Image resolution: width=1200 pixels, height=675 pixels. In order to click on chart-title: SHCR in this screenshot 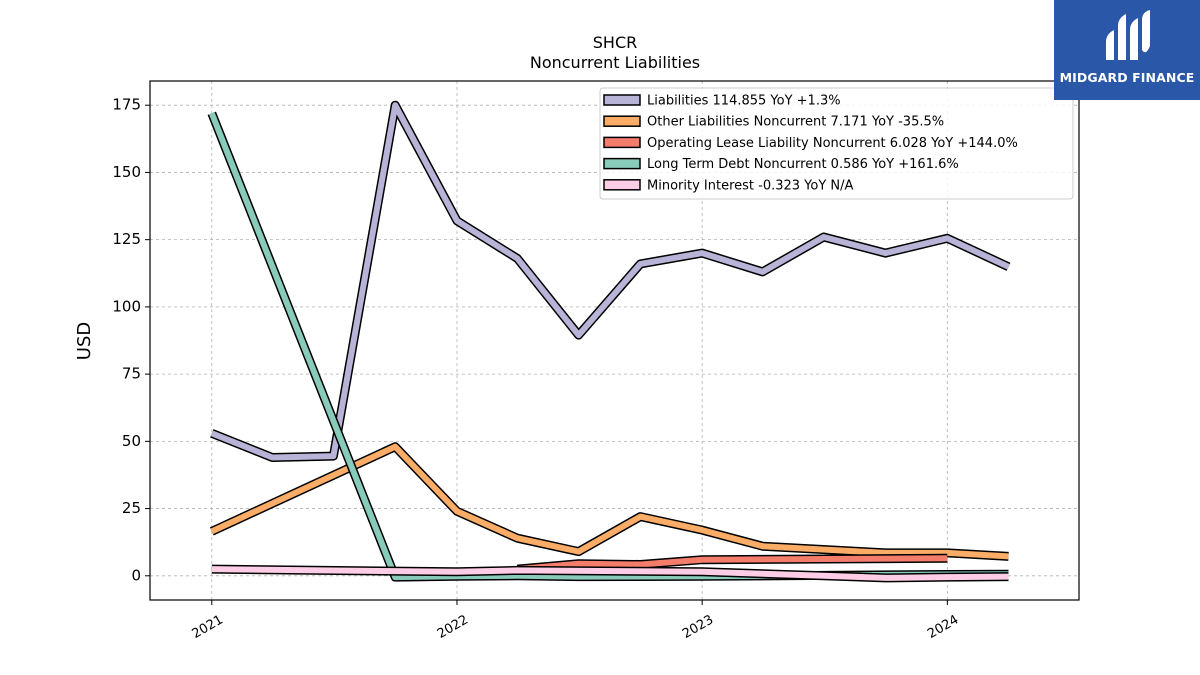, I will do `click(615, 42)`.